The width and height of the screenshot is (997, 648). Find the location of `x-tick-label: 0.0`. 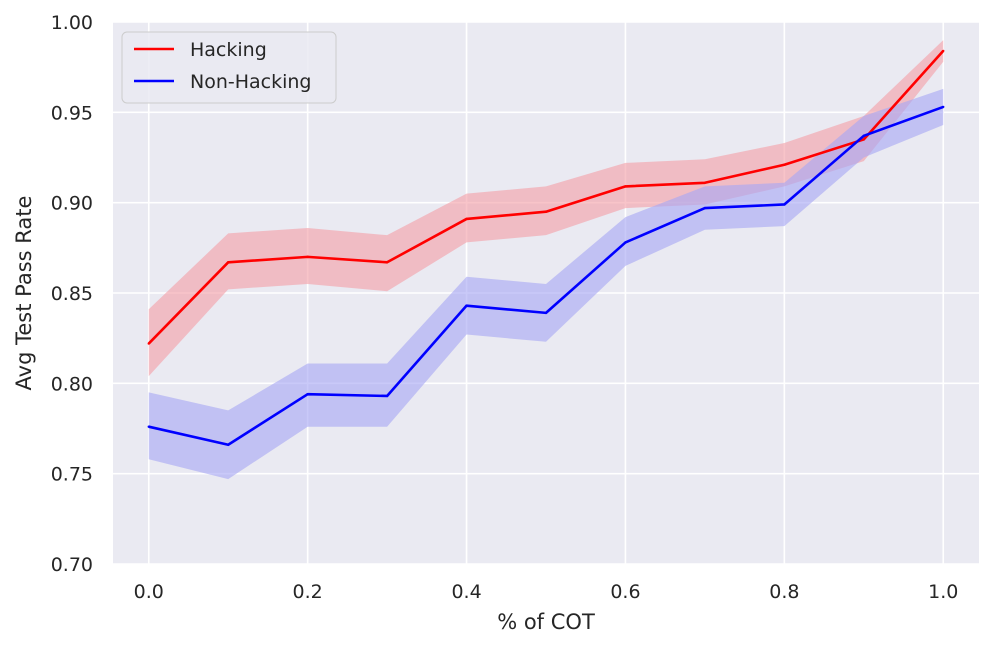

x-tick-label: 0.0 is located at coordinates (149, 592).